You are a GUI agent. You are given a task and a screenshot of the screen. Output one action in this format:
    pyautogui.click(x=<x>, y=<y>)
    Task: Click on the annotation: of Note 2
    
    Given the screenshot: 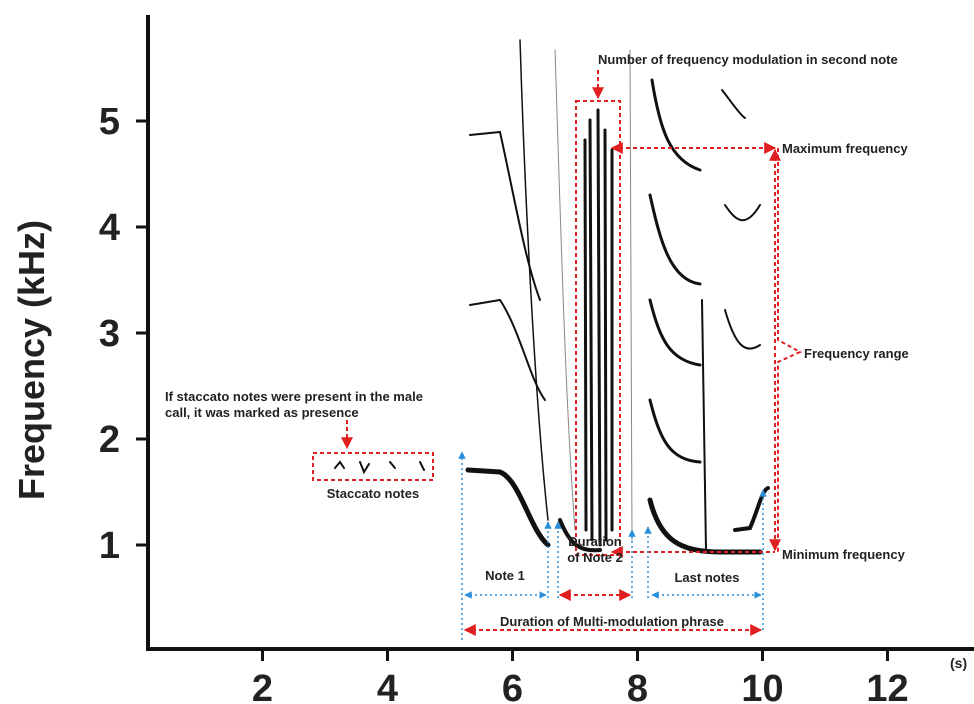 What is the action you would take?
    pyautogui.click(x=595, y=557)
    